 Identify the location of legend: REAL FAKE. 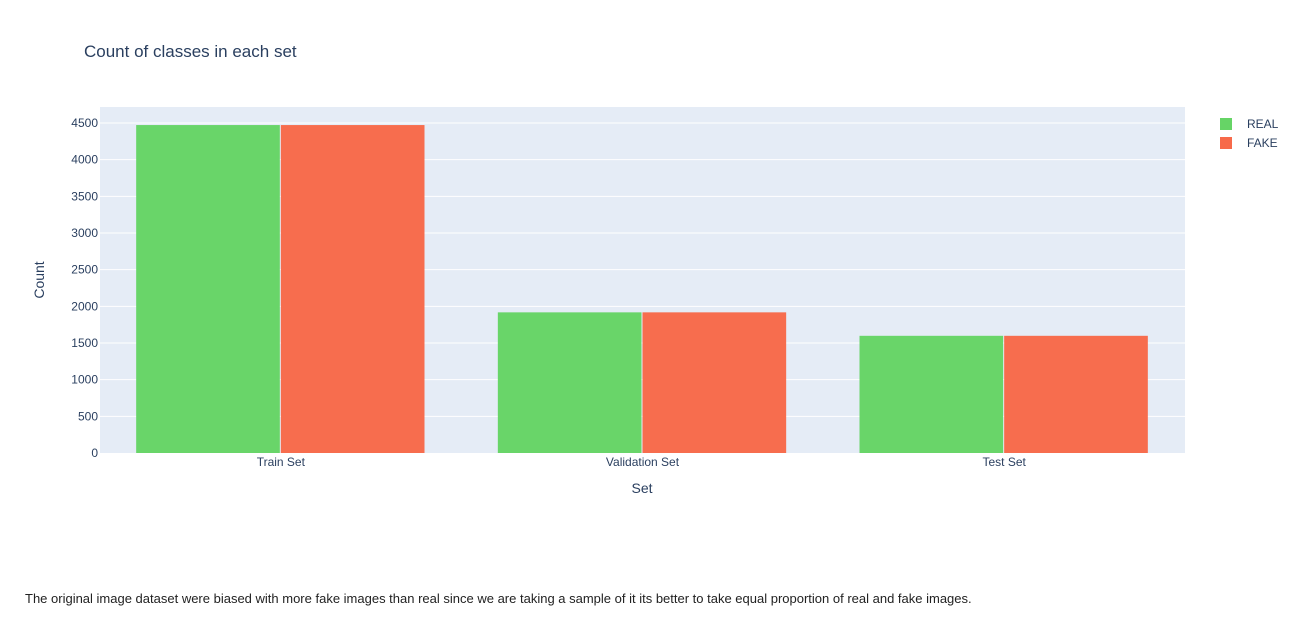
(1249, 133).